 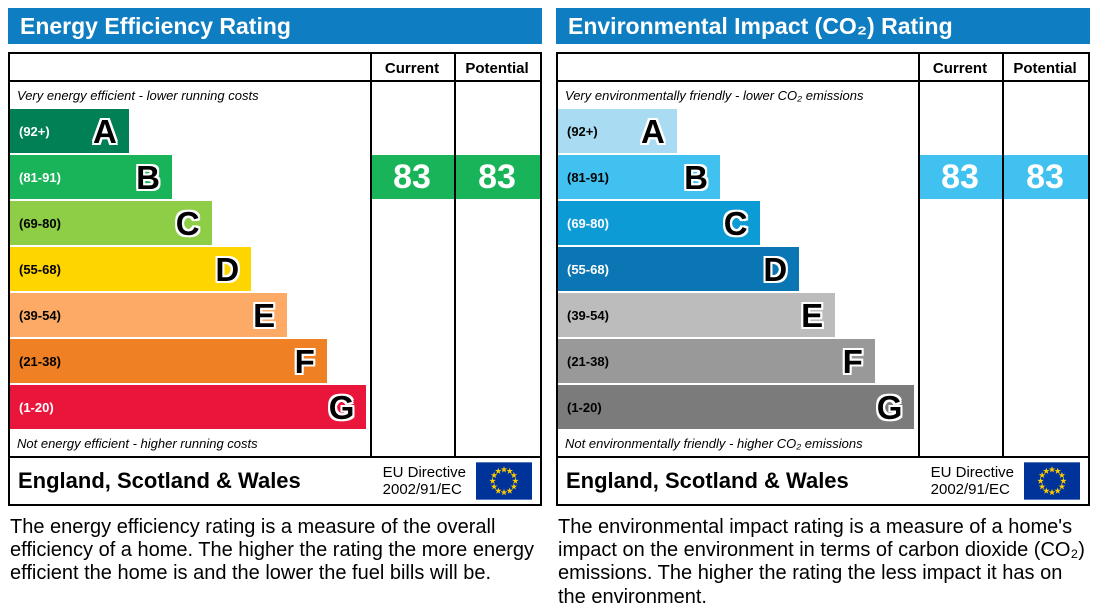 What do you see at coordinates (823, 26) in the screenshot?
I see `environmental-panel-title: Environmental Impact (CO₂) Rating` at bounding box center [823, 26].